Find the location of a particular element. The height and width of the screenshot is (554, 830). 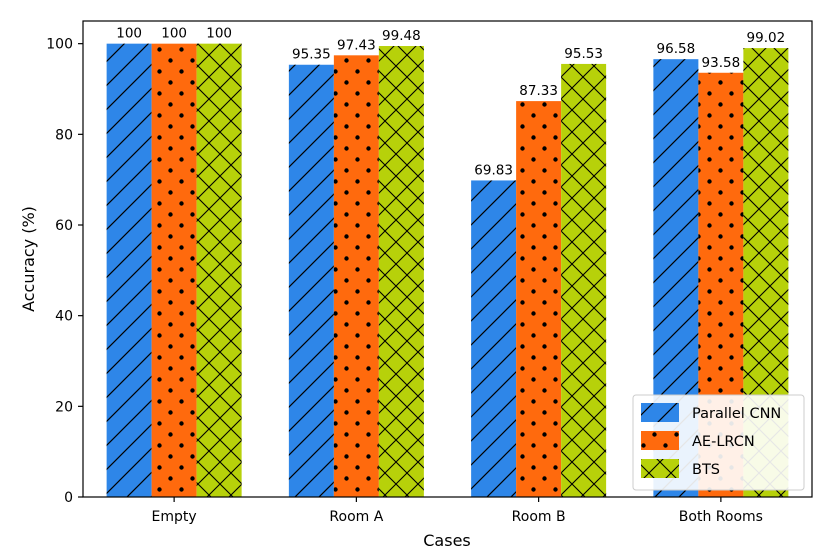

legend-label-parallel-cnn: Parallel CNN is located at coordinates (736, 414).